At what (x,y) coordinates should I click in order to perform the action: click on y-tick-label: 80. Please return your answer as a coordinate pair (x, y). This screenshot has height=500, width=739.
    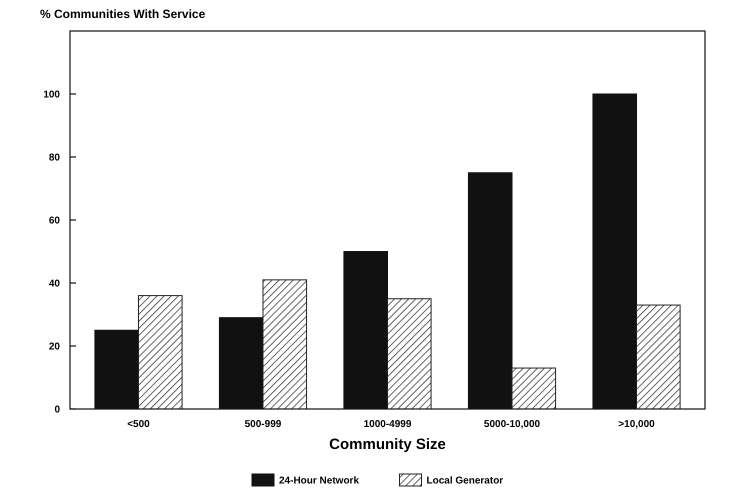
    Looking at the image, I should click on (54, 158).